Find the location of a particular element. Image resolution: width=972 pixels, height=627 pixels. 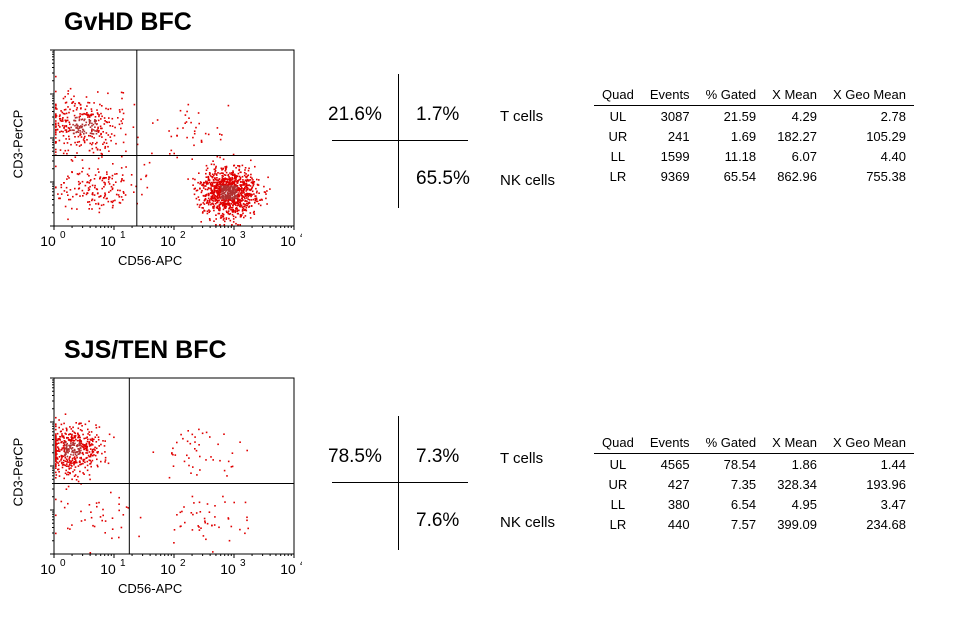

cell-gated: 11.18 is located at coordinates (740, 156).